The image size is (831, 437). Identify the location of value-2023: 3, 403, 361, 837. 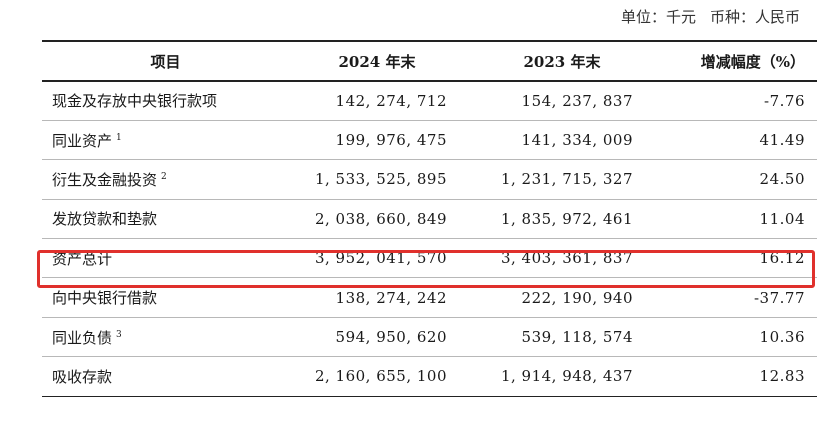
(566, 258).